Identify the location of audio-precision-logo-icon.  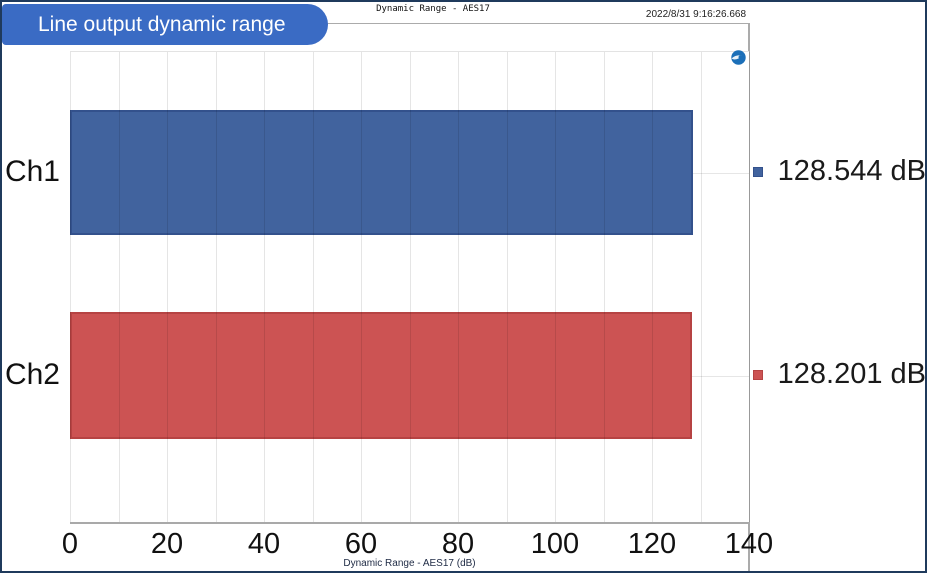
(738, 57).